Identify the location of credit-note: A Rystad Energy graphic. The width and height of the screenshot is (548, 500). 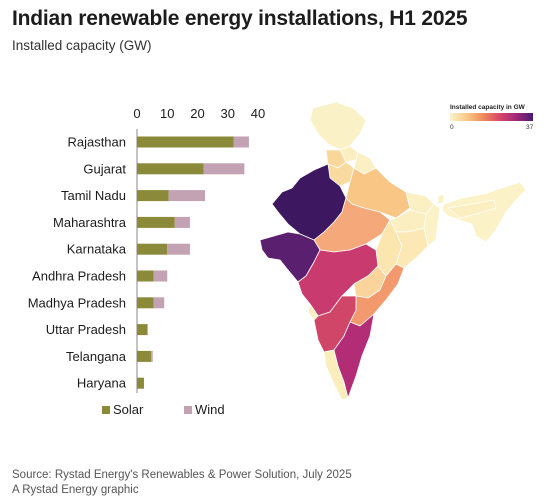
(75, 490).